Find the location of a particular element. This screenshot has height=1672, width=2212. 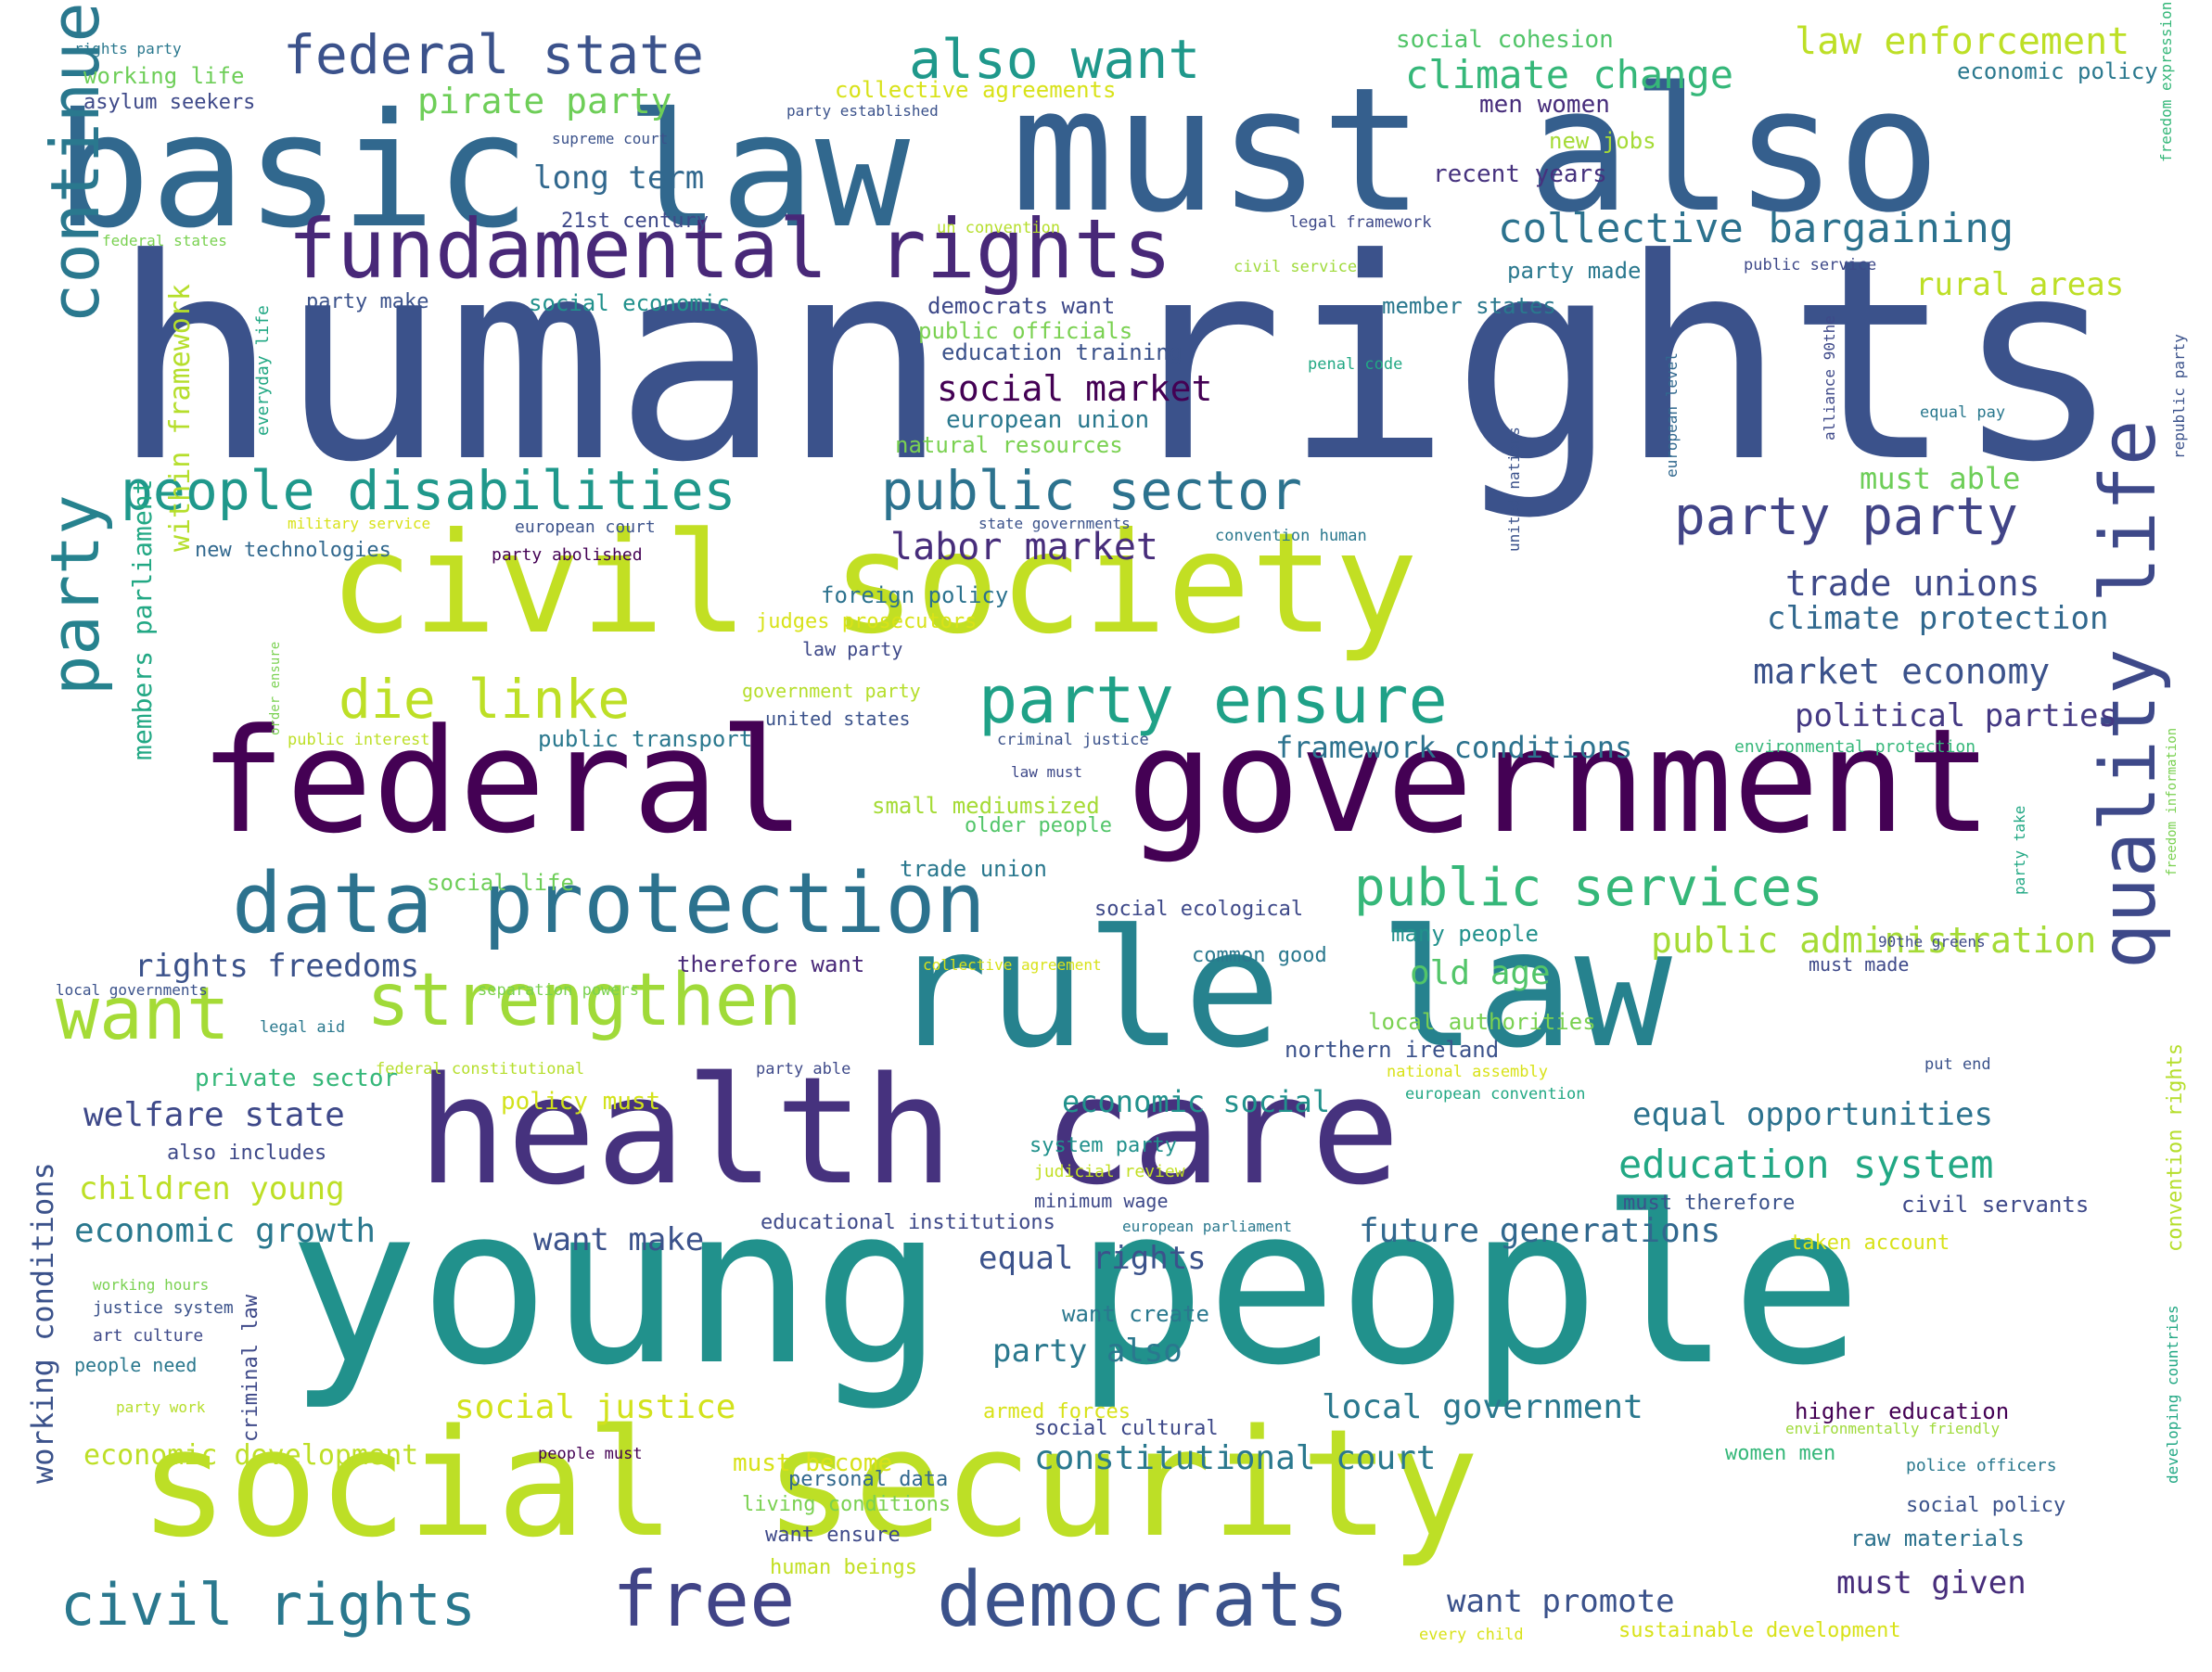

cloud-word: system party is located at coordinates (1103, 1145).